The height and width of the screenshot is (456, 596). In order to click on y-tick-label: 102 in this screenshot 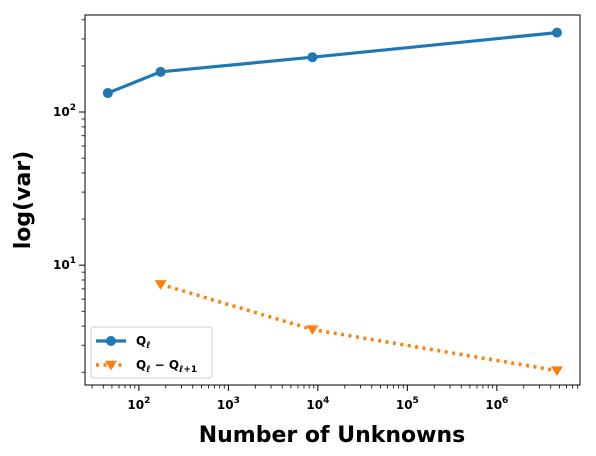, I will do `click(64, 111)`.